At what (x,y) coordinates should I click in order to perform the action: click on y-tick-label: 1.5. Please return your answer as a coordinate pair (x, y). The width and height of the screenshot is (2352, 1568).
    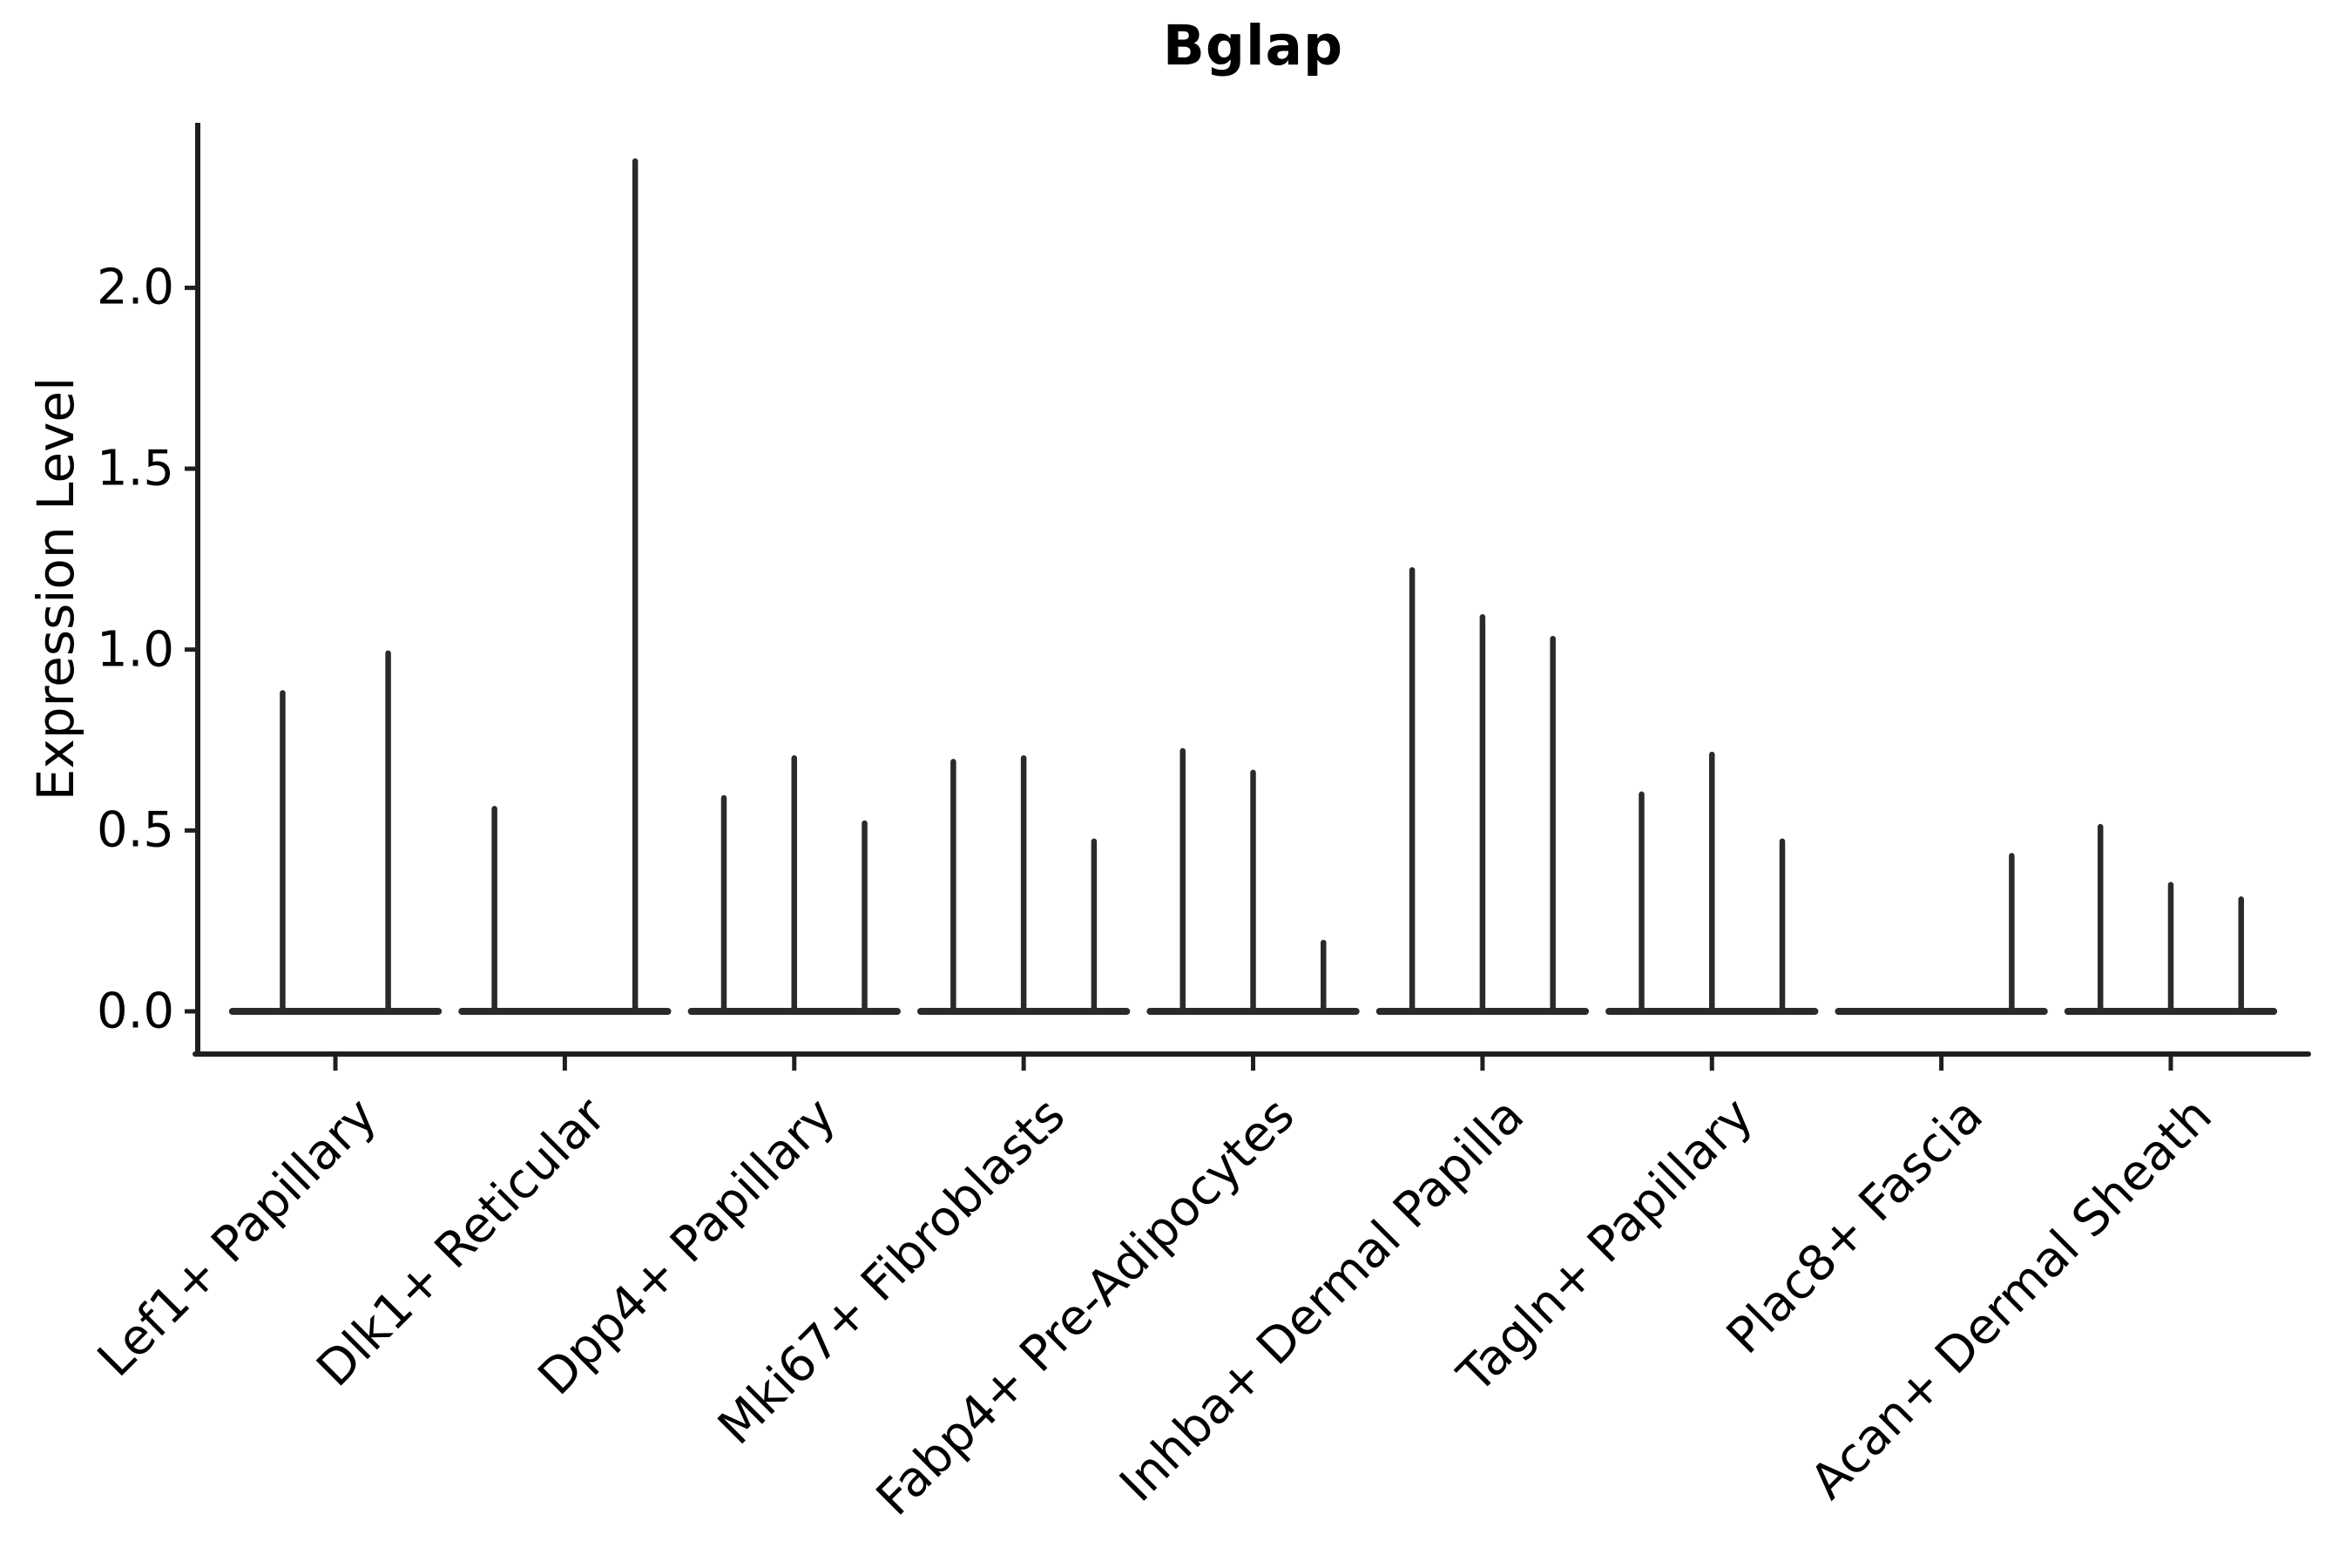
    Looking at the image, I should click on (135, 469).